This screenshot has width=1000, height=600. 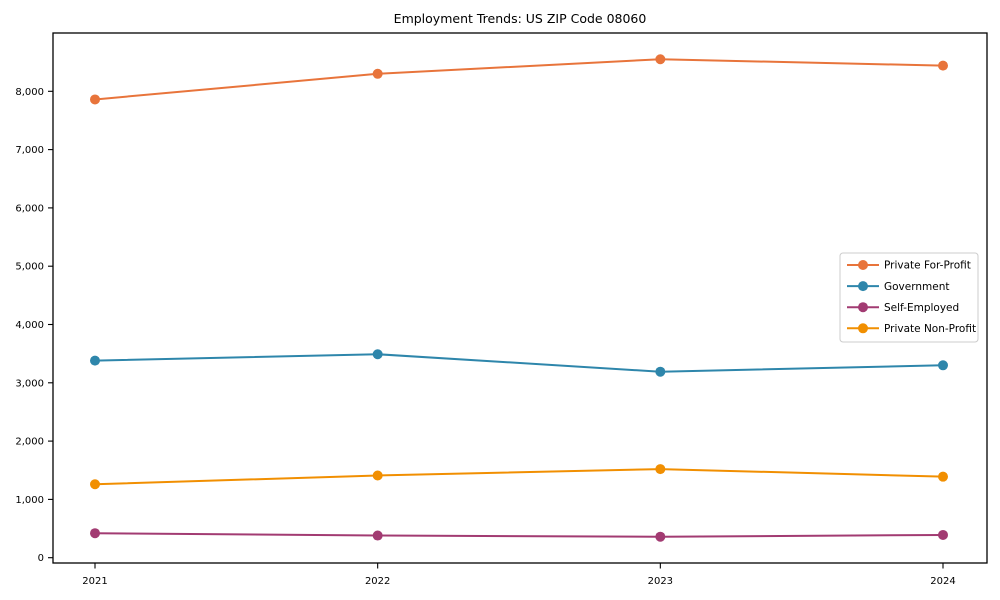 What do you see at coordinates (29, 150) in the screenshot?
I see `y-tick-label: 7,000` at bounding box center [29, 150].